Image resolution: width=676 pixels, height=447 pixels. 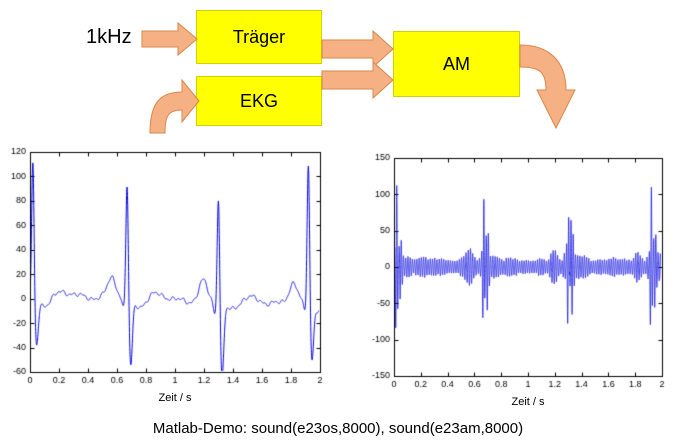 I want to click on arrow-1khz-to-traeger-icon, so click(x=169, y=39).